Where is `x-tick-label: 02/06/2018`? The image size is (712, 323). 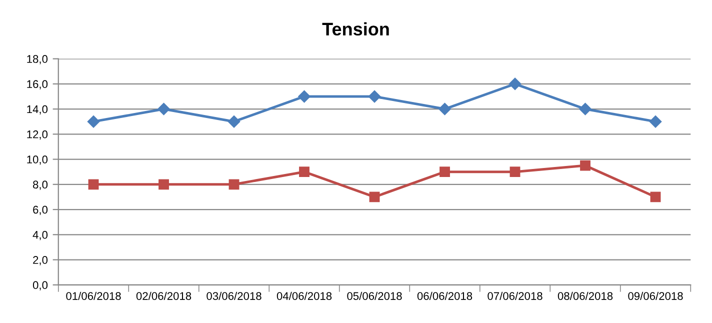 x-tick-label: 02/06/2018 is located at coordinates (164, 296).